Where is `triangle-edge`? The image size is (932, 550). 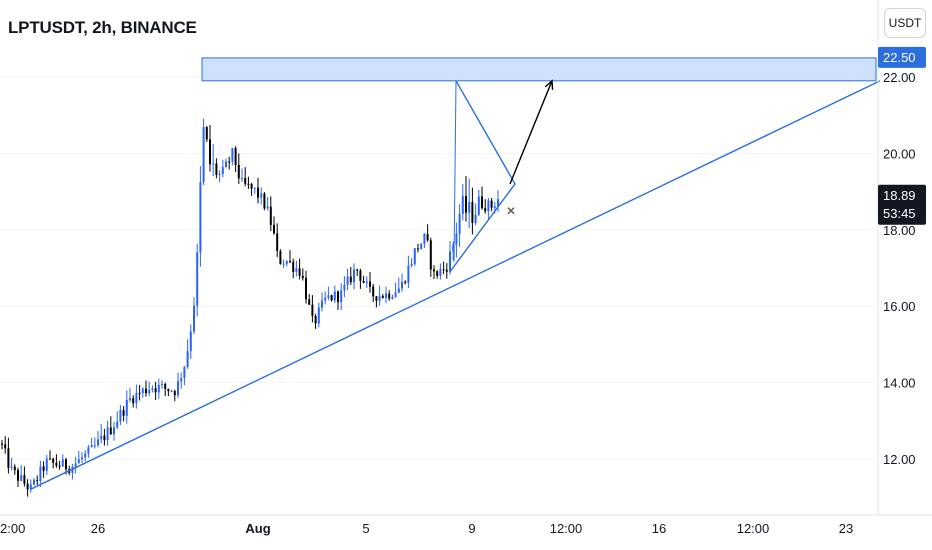 triangle-edge is located at coordinates (455, 171).